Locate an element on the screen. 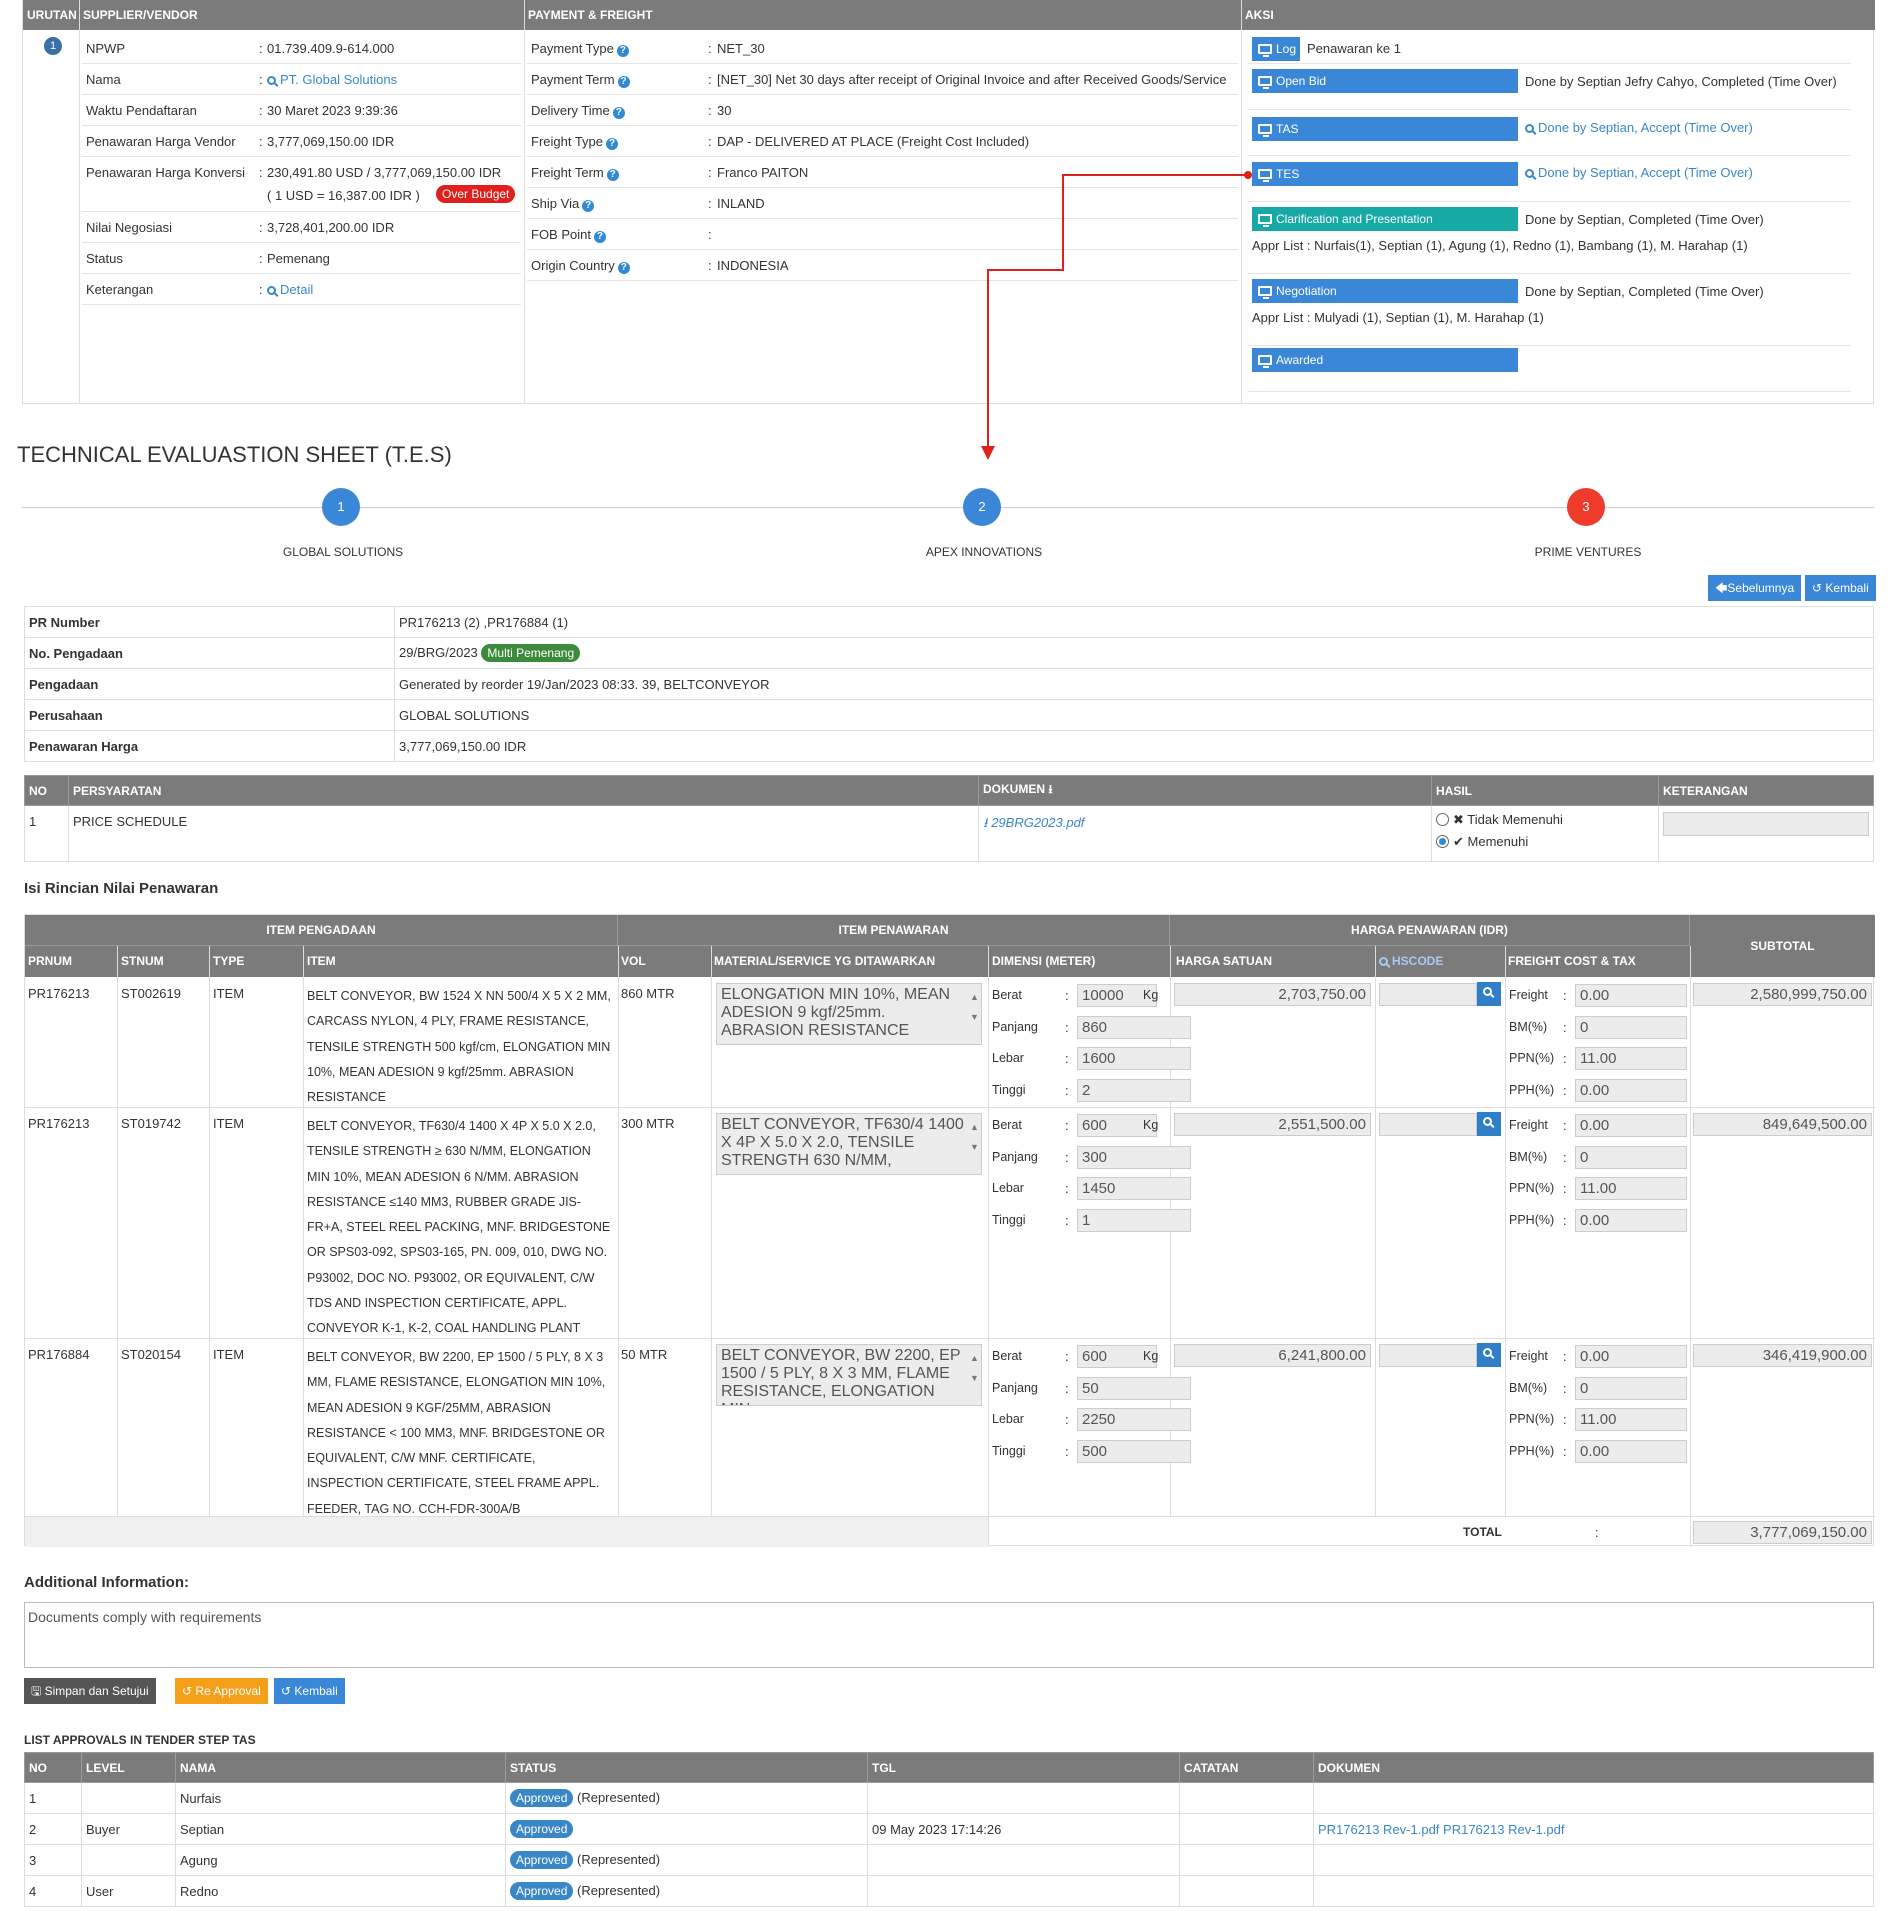 This screenshot has width=1895, height=1911. back-button-top: ↺ Kembali is located at coordinates (1840, 588).